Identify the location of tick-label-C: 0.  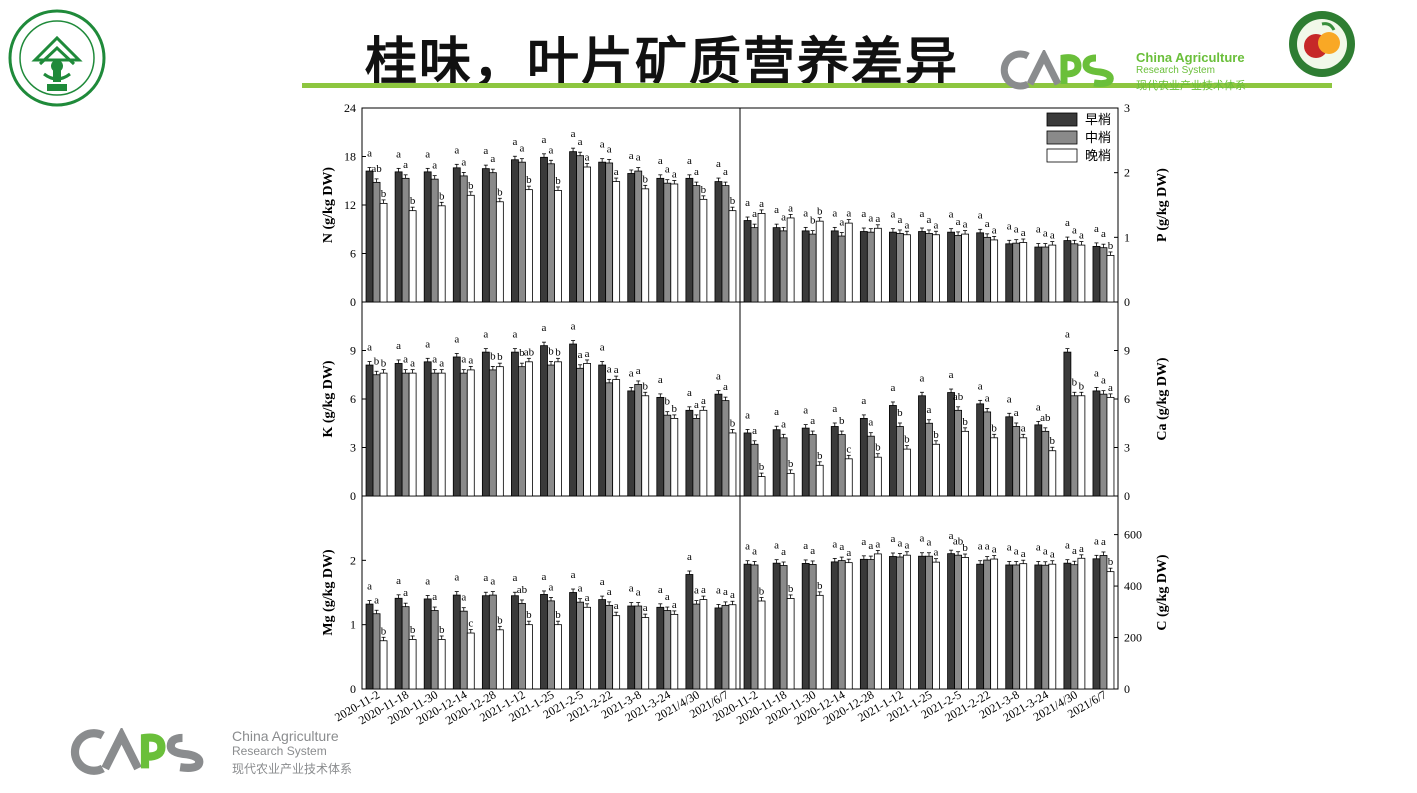
(1127, 689).